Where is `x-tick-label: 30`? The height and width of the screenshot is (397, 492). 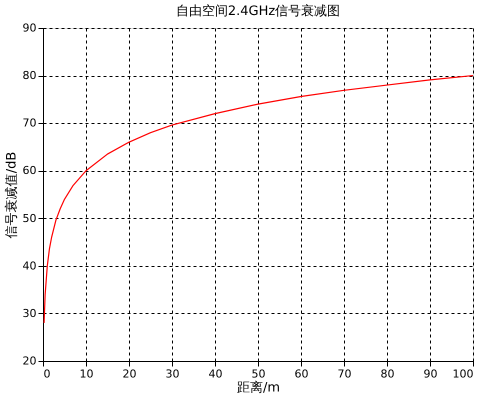
x-tick-label: 30 is located at coordinates (173, 374).